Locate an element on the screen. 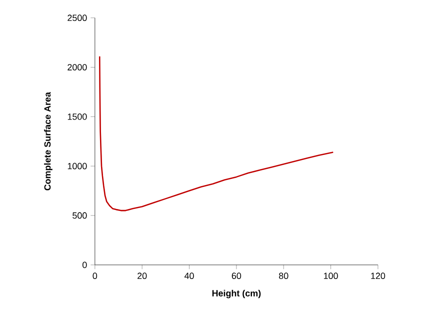 This screenshot has height=326, width=423. y-axis-title: Complete Surface Area is located at coordinates (48, 141).